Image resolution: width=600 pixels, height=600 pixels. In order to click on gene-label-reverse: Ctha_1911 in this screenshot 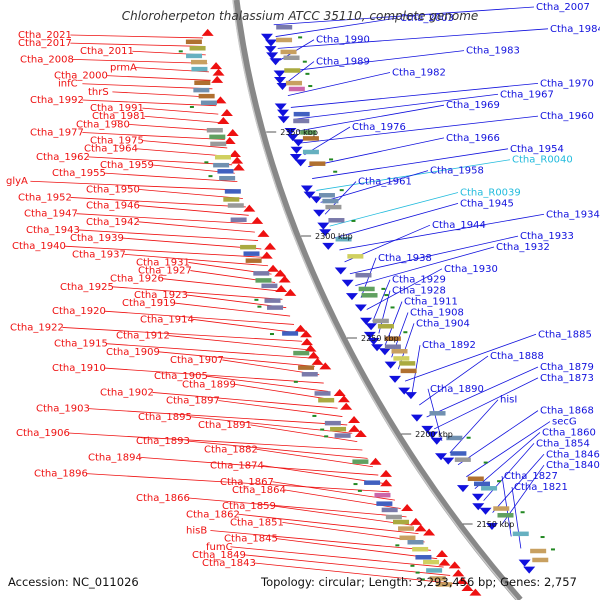, I will do `click(431, 302)`.